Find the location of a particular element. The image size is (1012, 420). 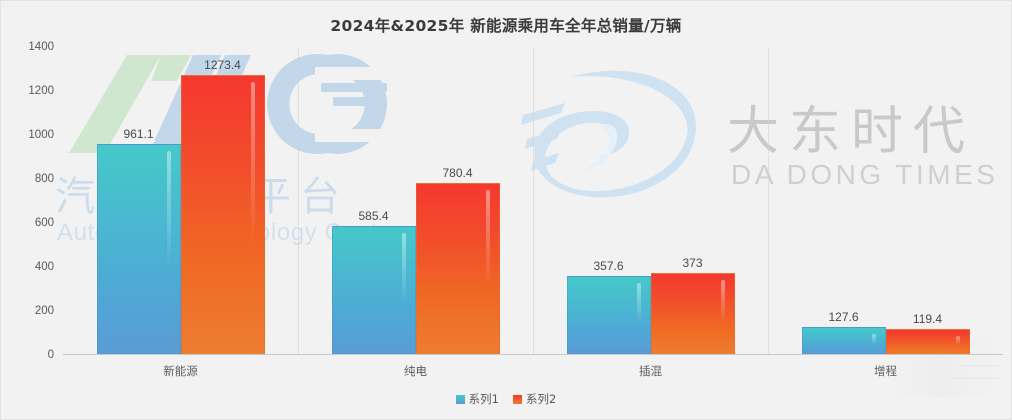

data-label: 373 is located at coordinates (692, 262).